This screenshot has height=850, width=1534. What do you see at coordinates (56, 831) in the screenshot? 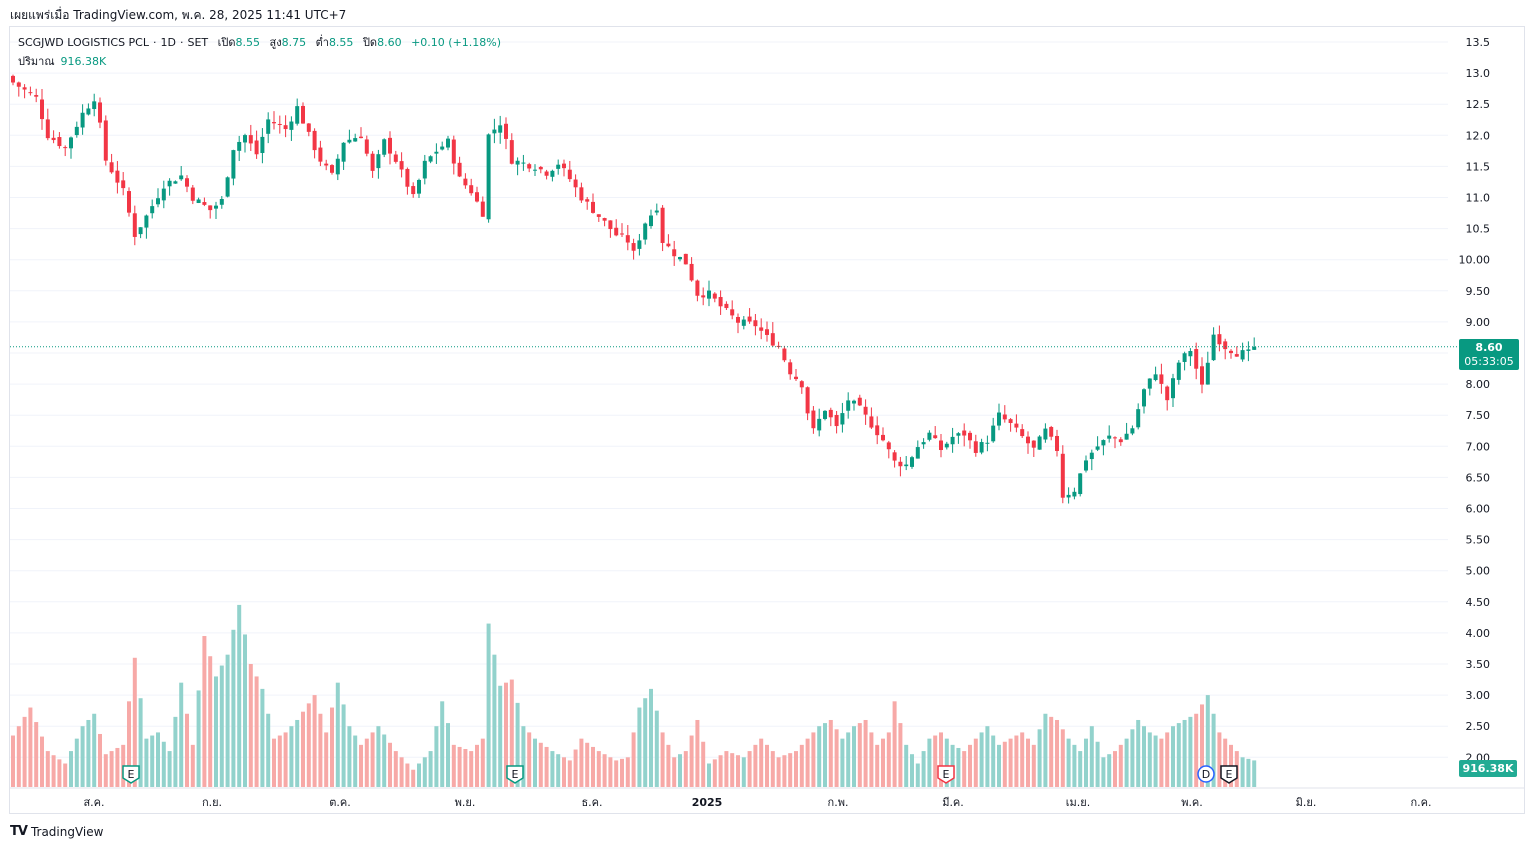
I see `tradingview-brand: TV TradingView` at bounding box center [56, 831].